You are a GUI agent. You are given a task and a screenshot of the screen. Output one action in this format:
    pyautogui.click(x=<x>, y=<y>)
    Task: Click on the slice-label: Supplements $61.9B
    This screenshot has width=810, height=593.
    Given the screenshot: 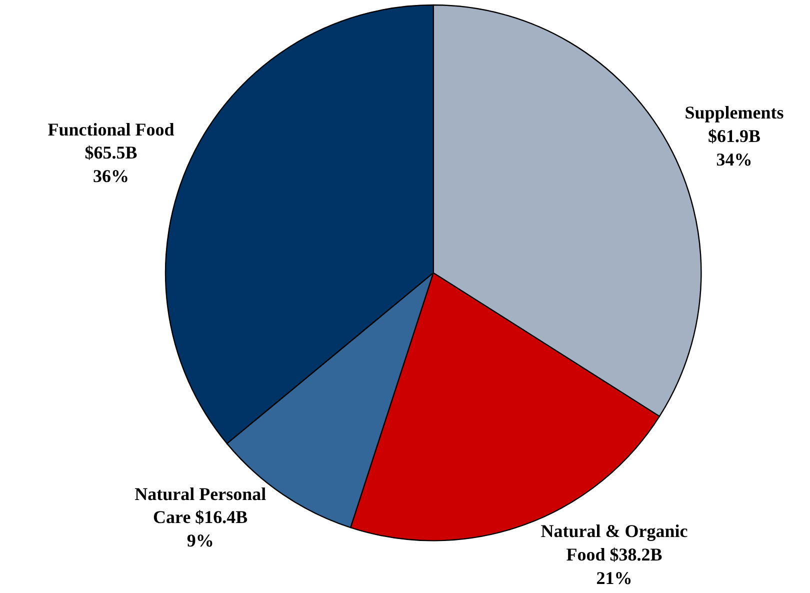 What is the action you would take?
    pyautogui.click(x=734, y=124)
    